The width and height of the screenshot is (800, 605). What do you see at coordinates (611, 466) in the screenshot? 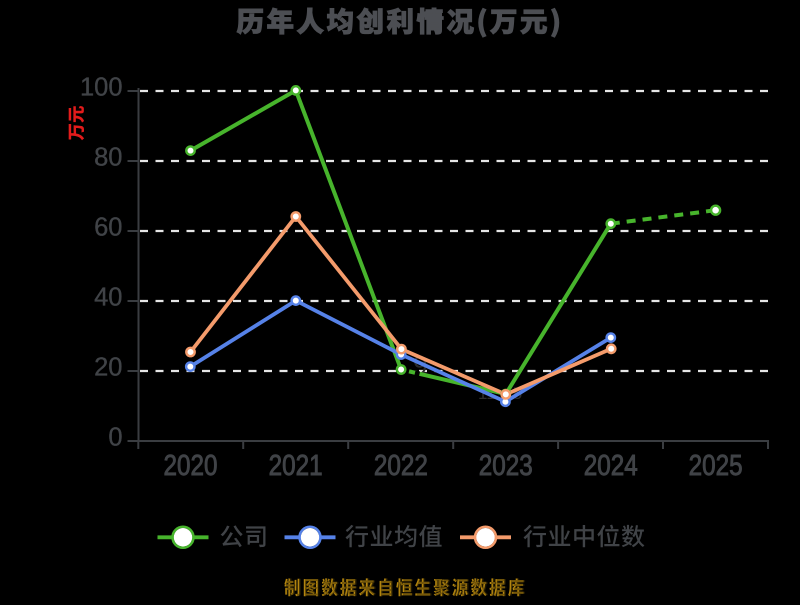
I see `svg-text: 2024` at bounding box center [611, 466].